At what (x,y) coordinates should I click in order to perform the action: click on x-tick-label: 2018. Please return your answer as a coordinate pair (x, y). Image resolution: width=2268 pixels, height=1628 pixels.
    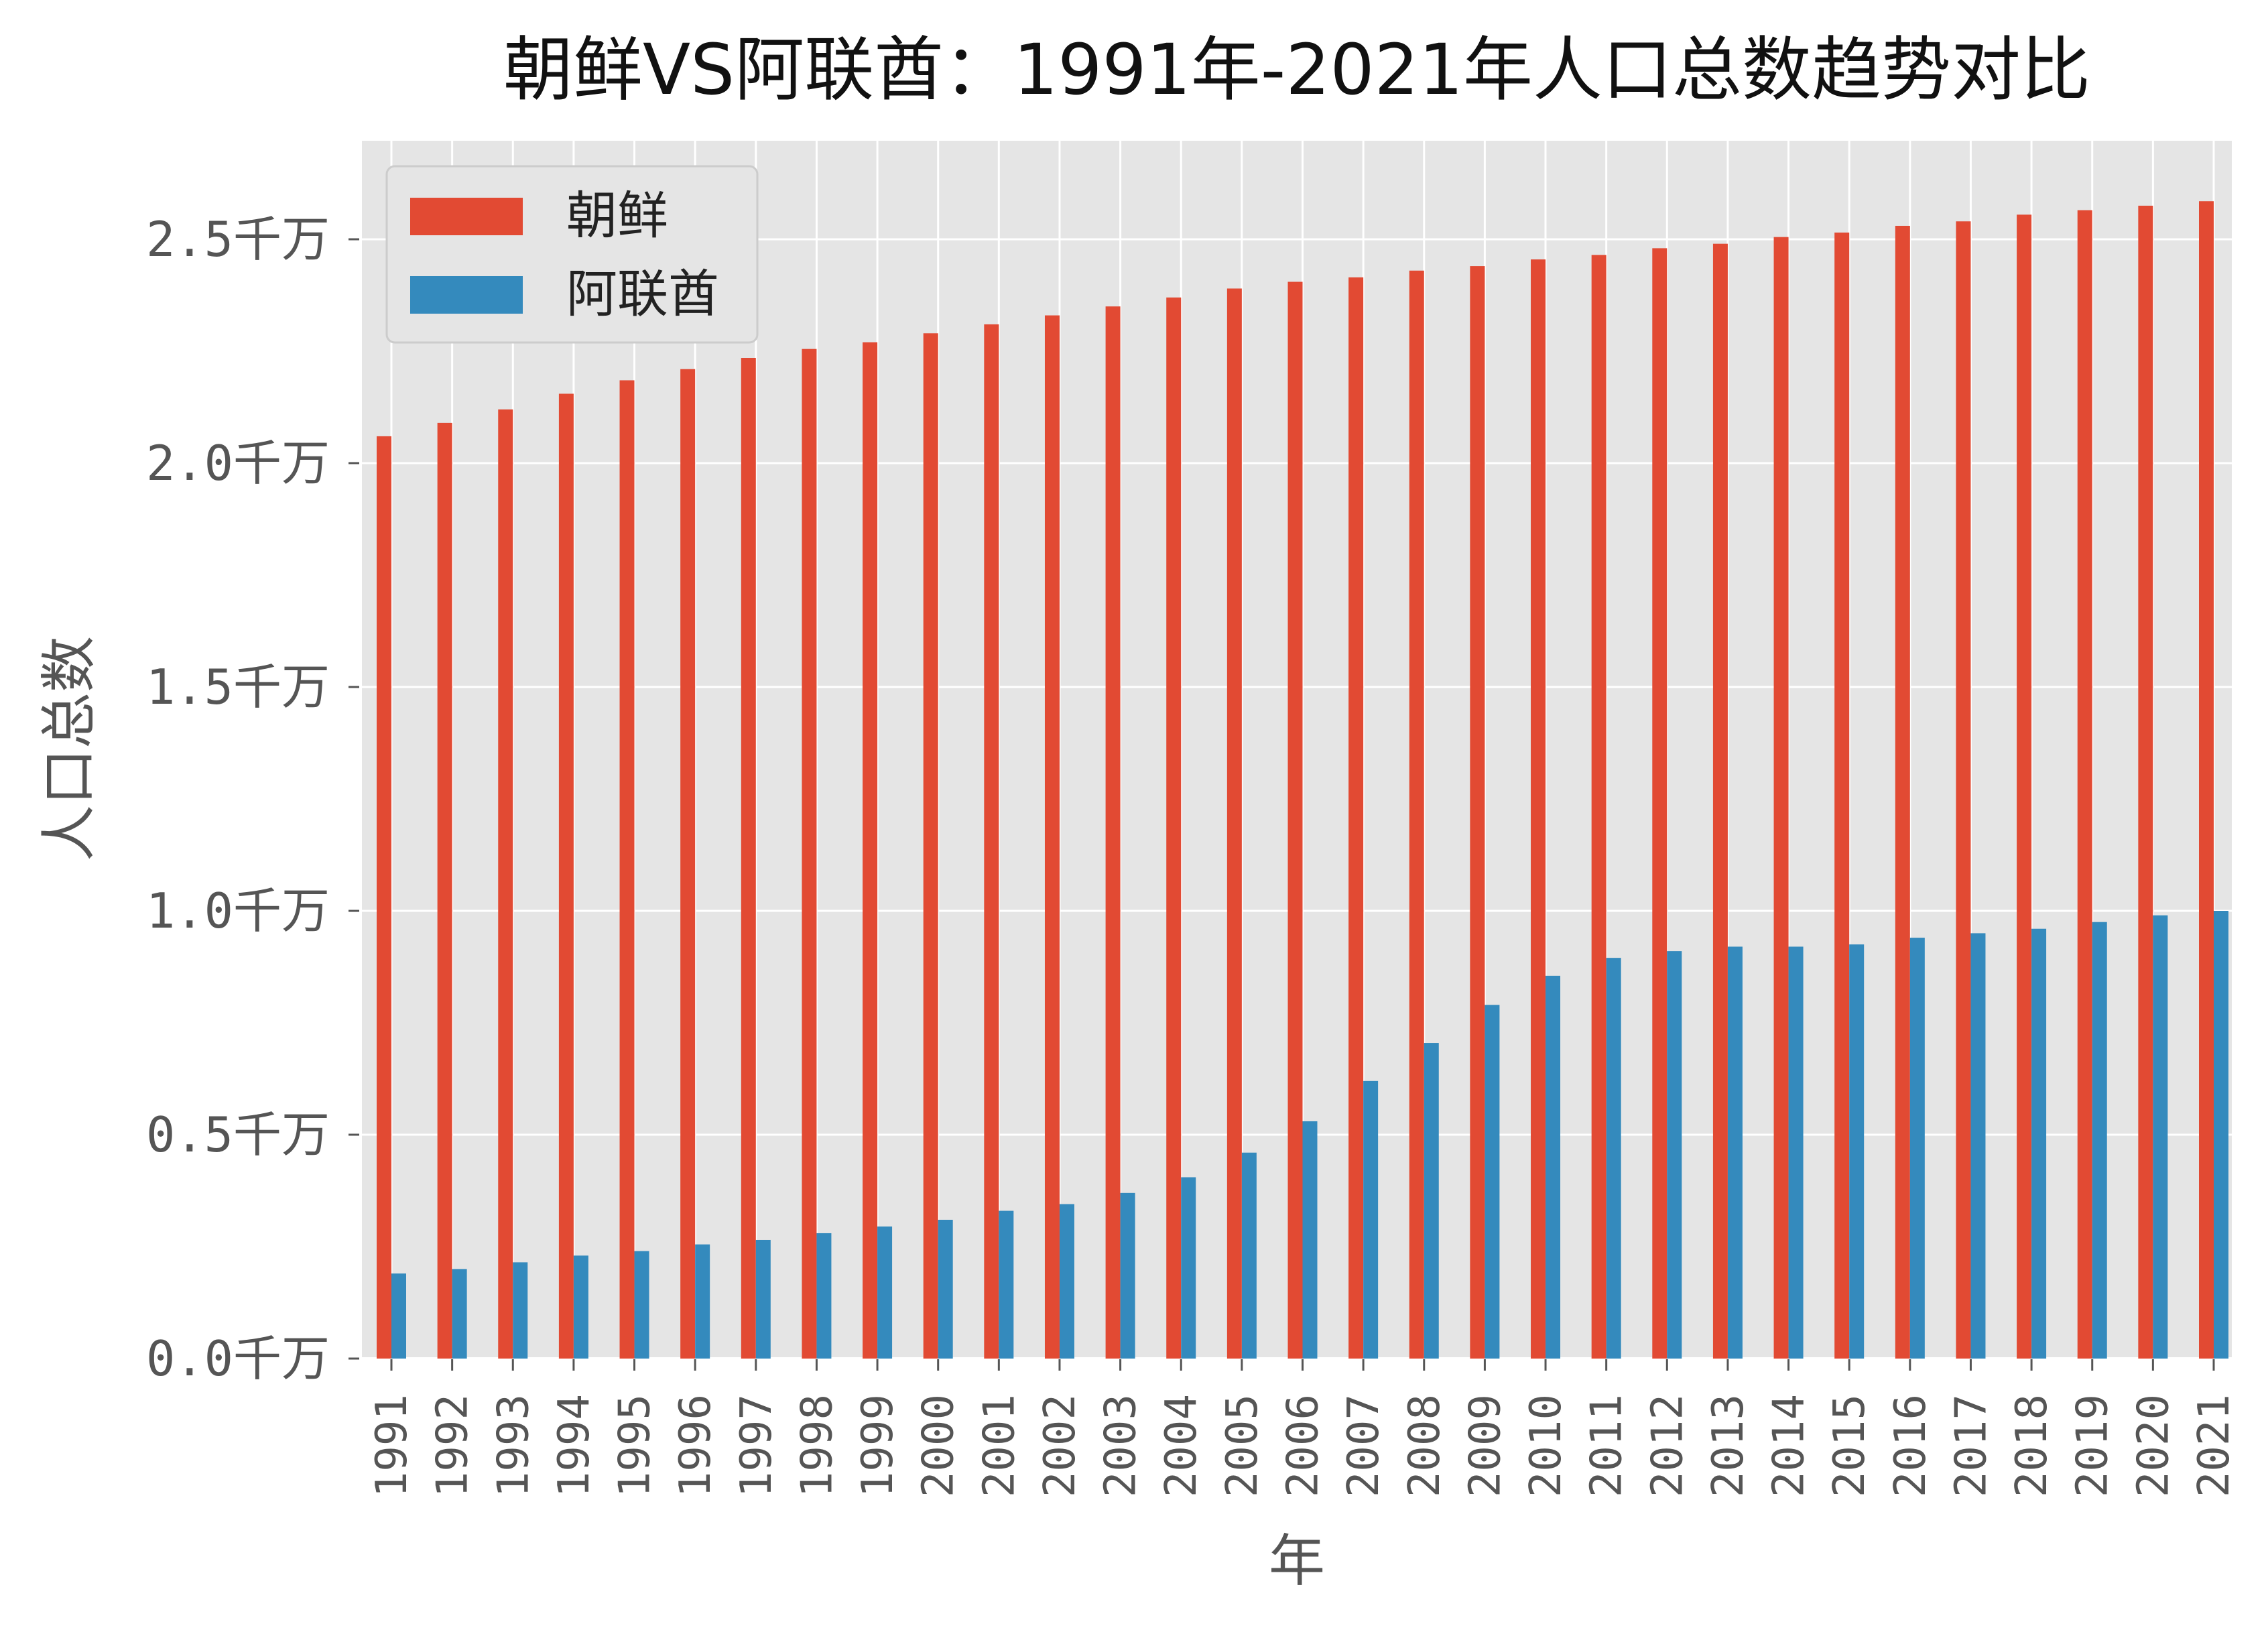
    Looking at the image, I should click on (2032, 1445).